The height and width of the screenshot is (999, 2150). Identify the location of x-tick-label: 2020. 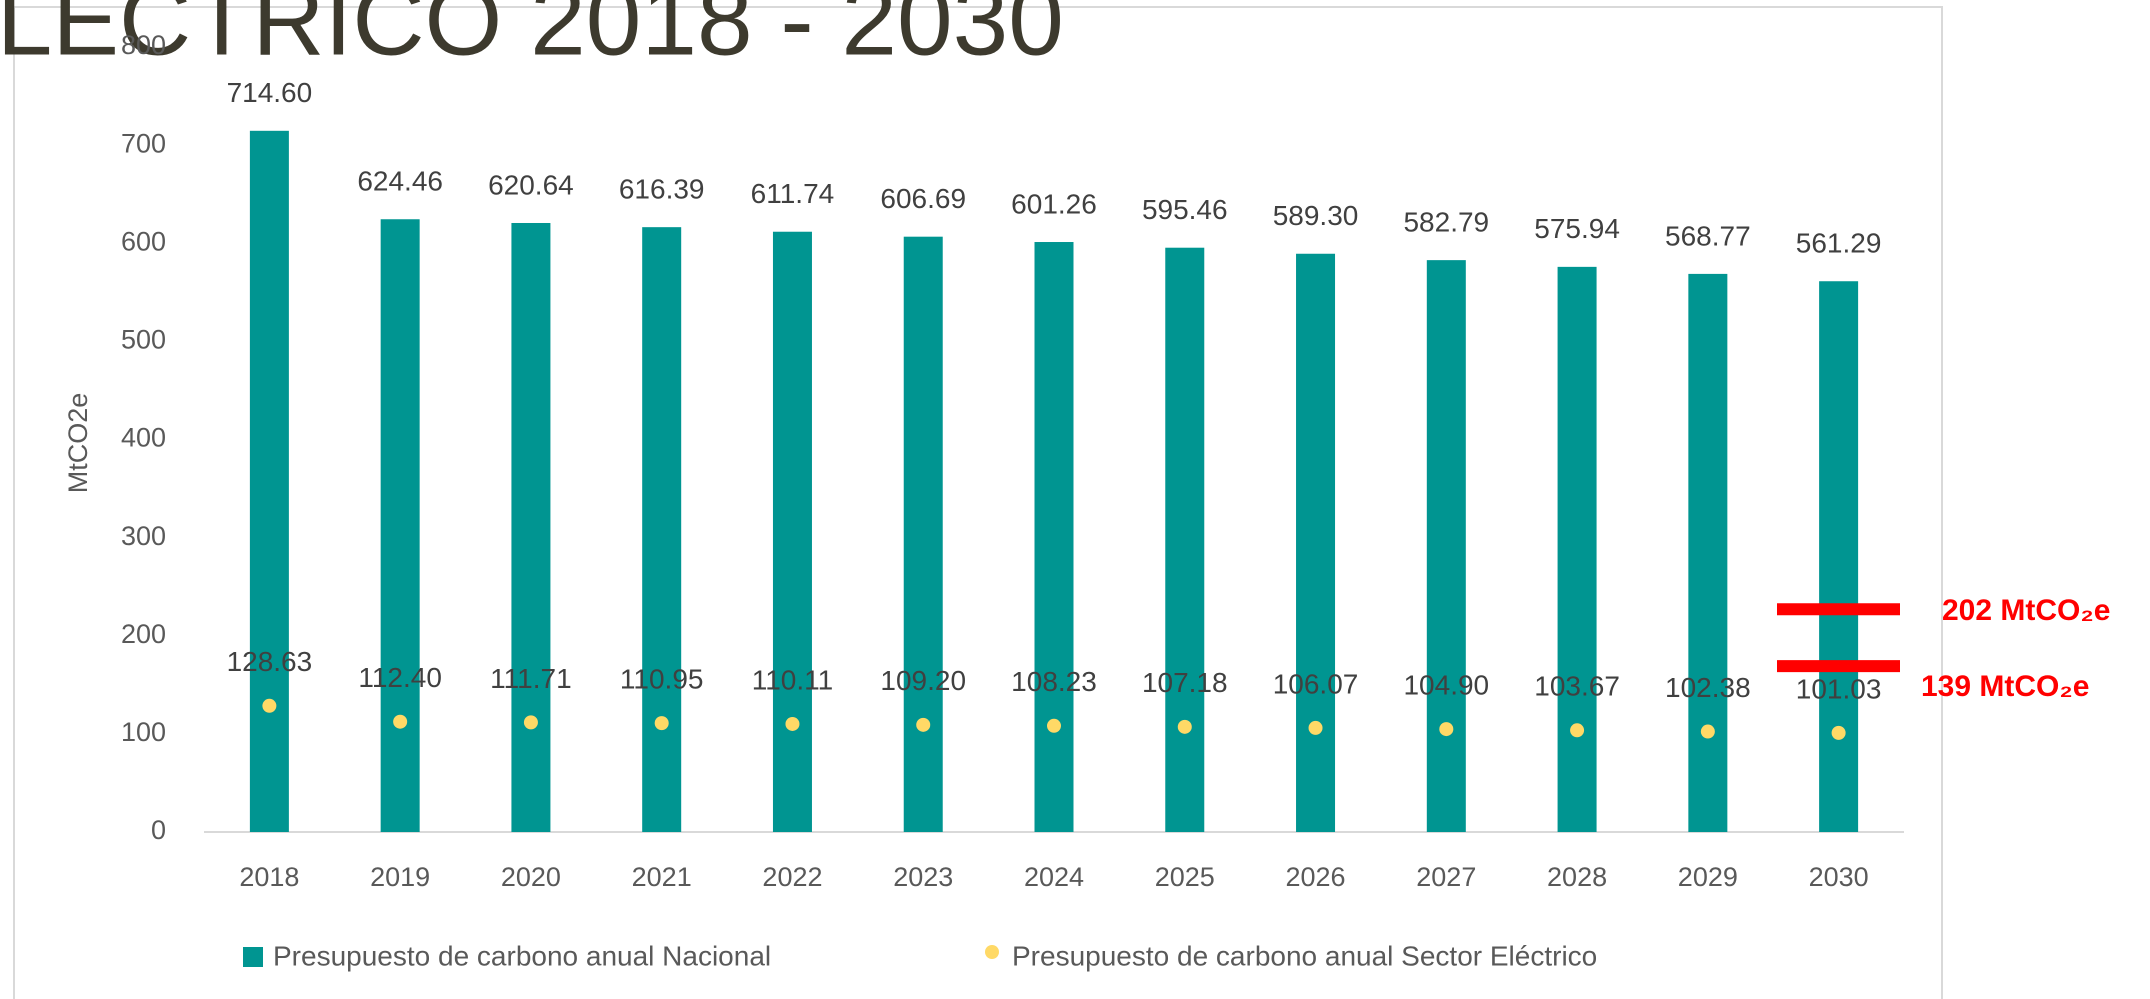
(531, 877).